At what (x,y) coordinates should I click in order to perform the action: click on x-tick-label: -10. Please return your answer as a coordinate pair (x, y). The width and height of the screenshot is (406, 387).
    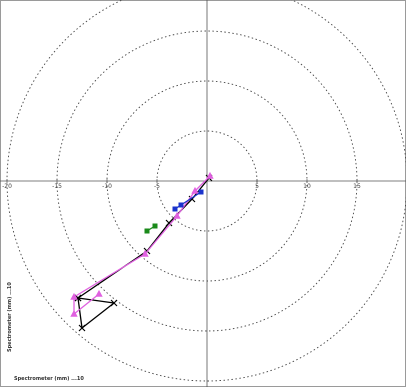
    Looking at the image, I should click on (107, 186).